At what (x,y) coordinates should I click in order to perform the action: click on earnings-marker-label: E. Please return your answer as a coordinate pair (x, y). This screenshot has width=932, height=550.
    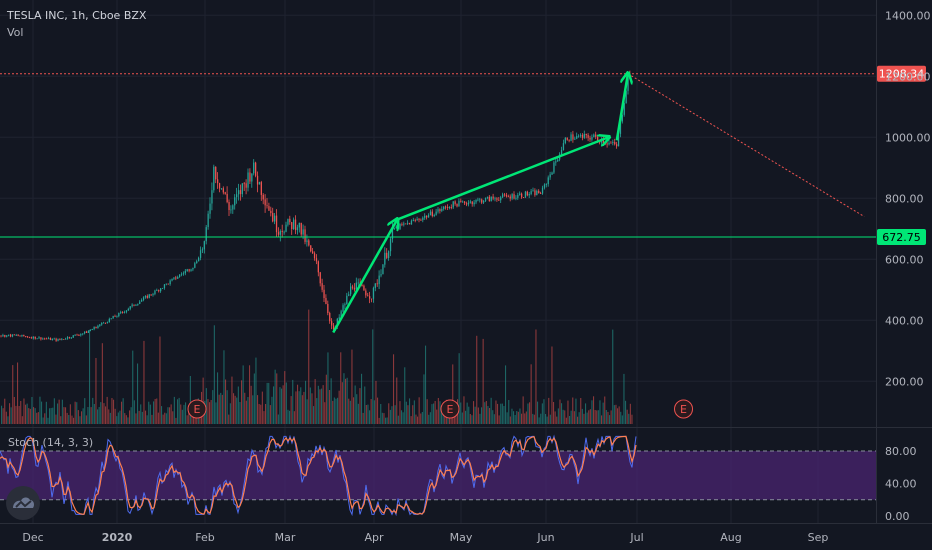
    Looking at the image, I should click on (197, 409).